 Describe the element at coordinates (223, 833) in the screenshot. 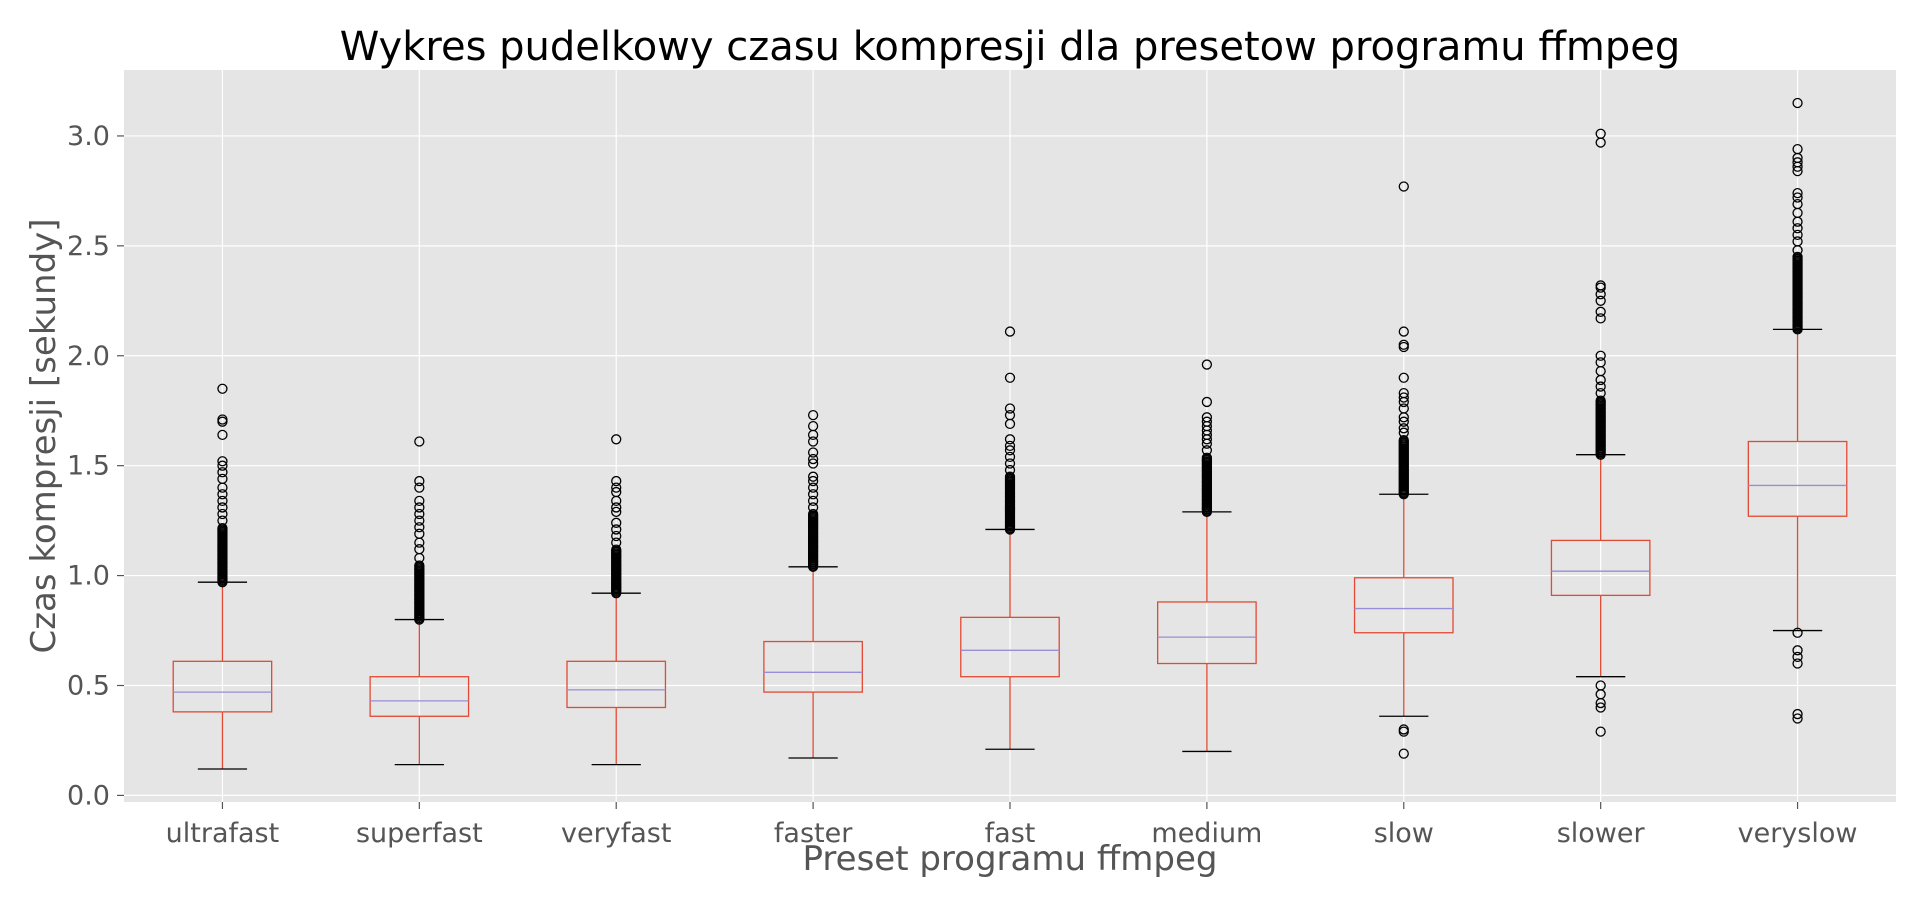

I see `x-tick-label: ultrafast` at that location.